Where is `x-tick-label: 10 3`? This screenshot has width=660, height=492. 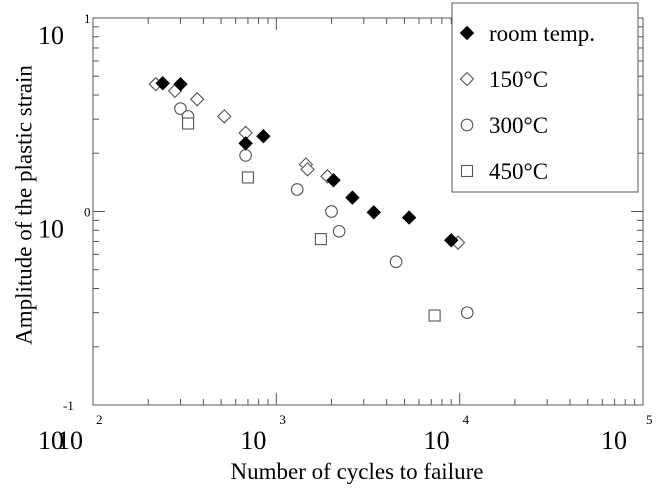 x-tick-label: 10 3 is located at coordinates (263, 433).